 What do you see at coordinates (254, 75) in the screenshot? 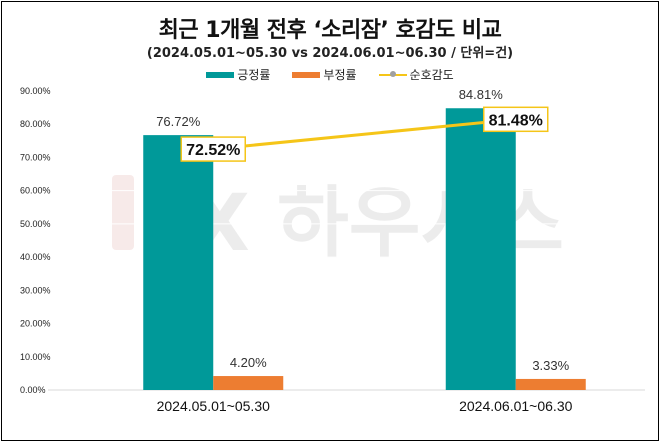
I see `legend-label-positive: 긍정률` at bounding box center [254, 75].